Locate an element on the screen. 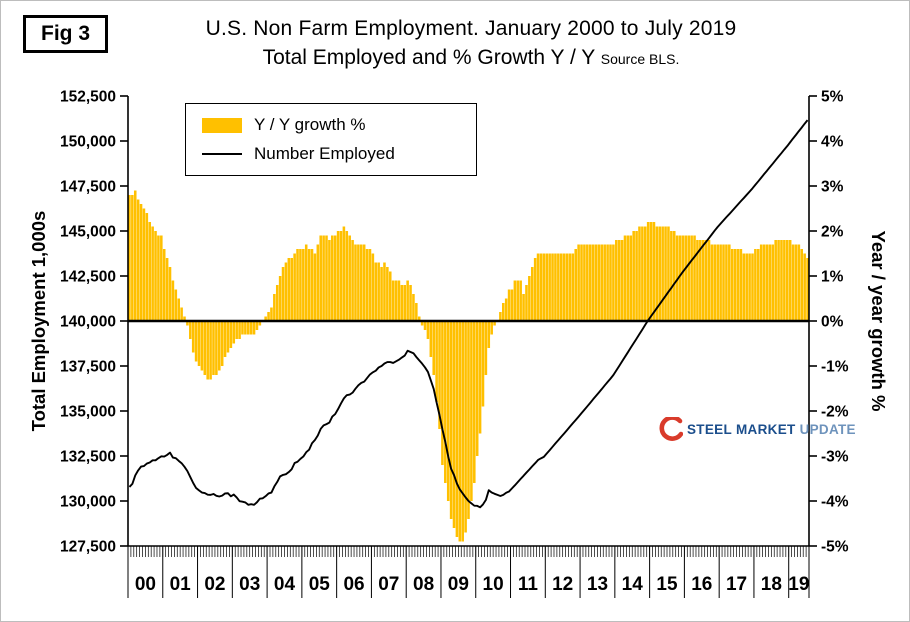 This screenshot has height=622, width=910. svg-text: -2% is located at coordinates (835, 412).